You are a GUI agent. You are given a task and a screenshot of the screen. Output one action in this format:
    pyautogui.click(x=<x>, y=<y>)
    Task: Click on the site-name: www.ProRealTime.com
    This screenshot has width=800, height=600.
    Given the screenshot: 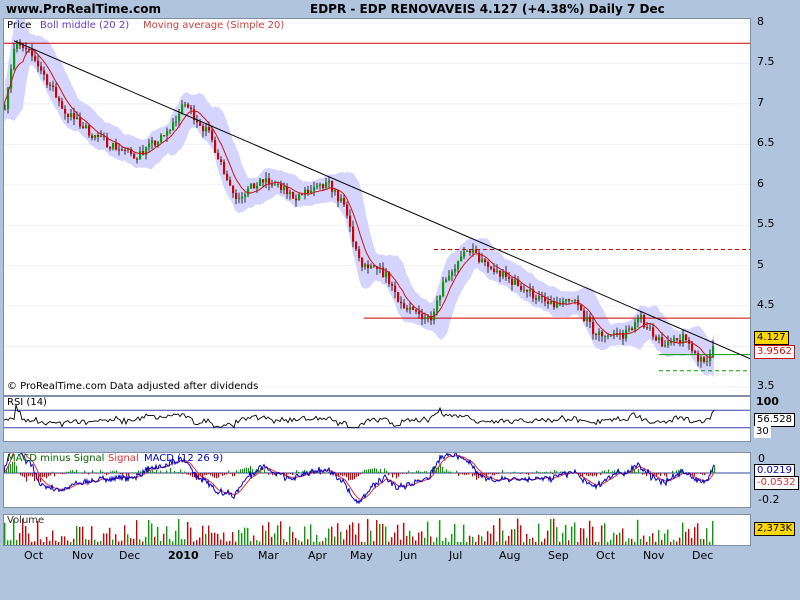 What is the action you would take?
    pyautogui.click(x=83, y=9)
    